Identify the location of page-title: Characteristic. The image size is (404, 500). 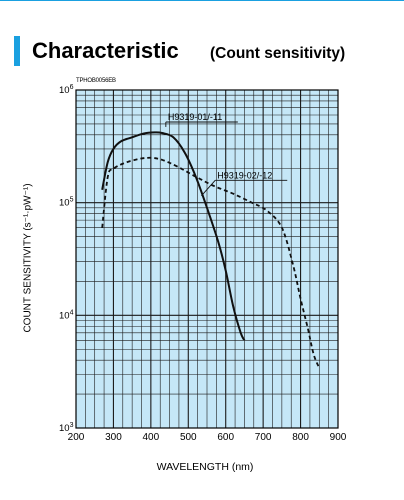
(105, 50).